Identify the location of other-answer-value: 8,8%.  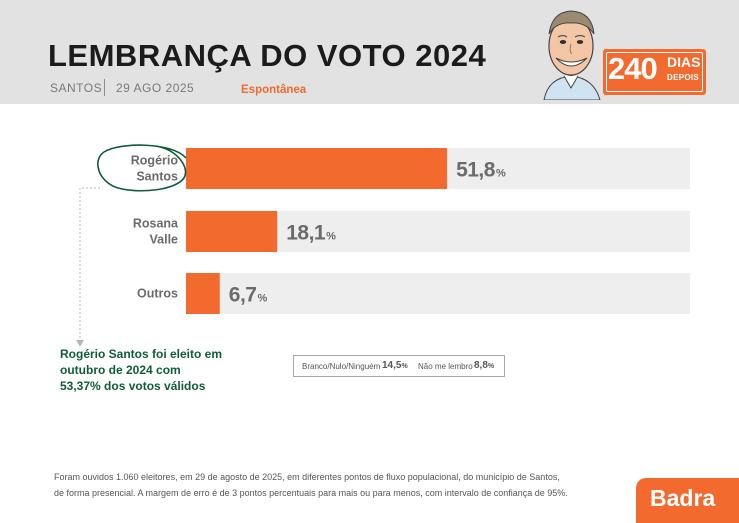
(484, 365).